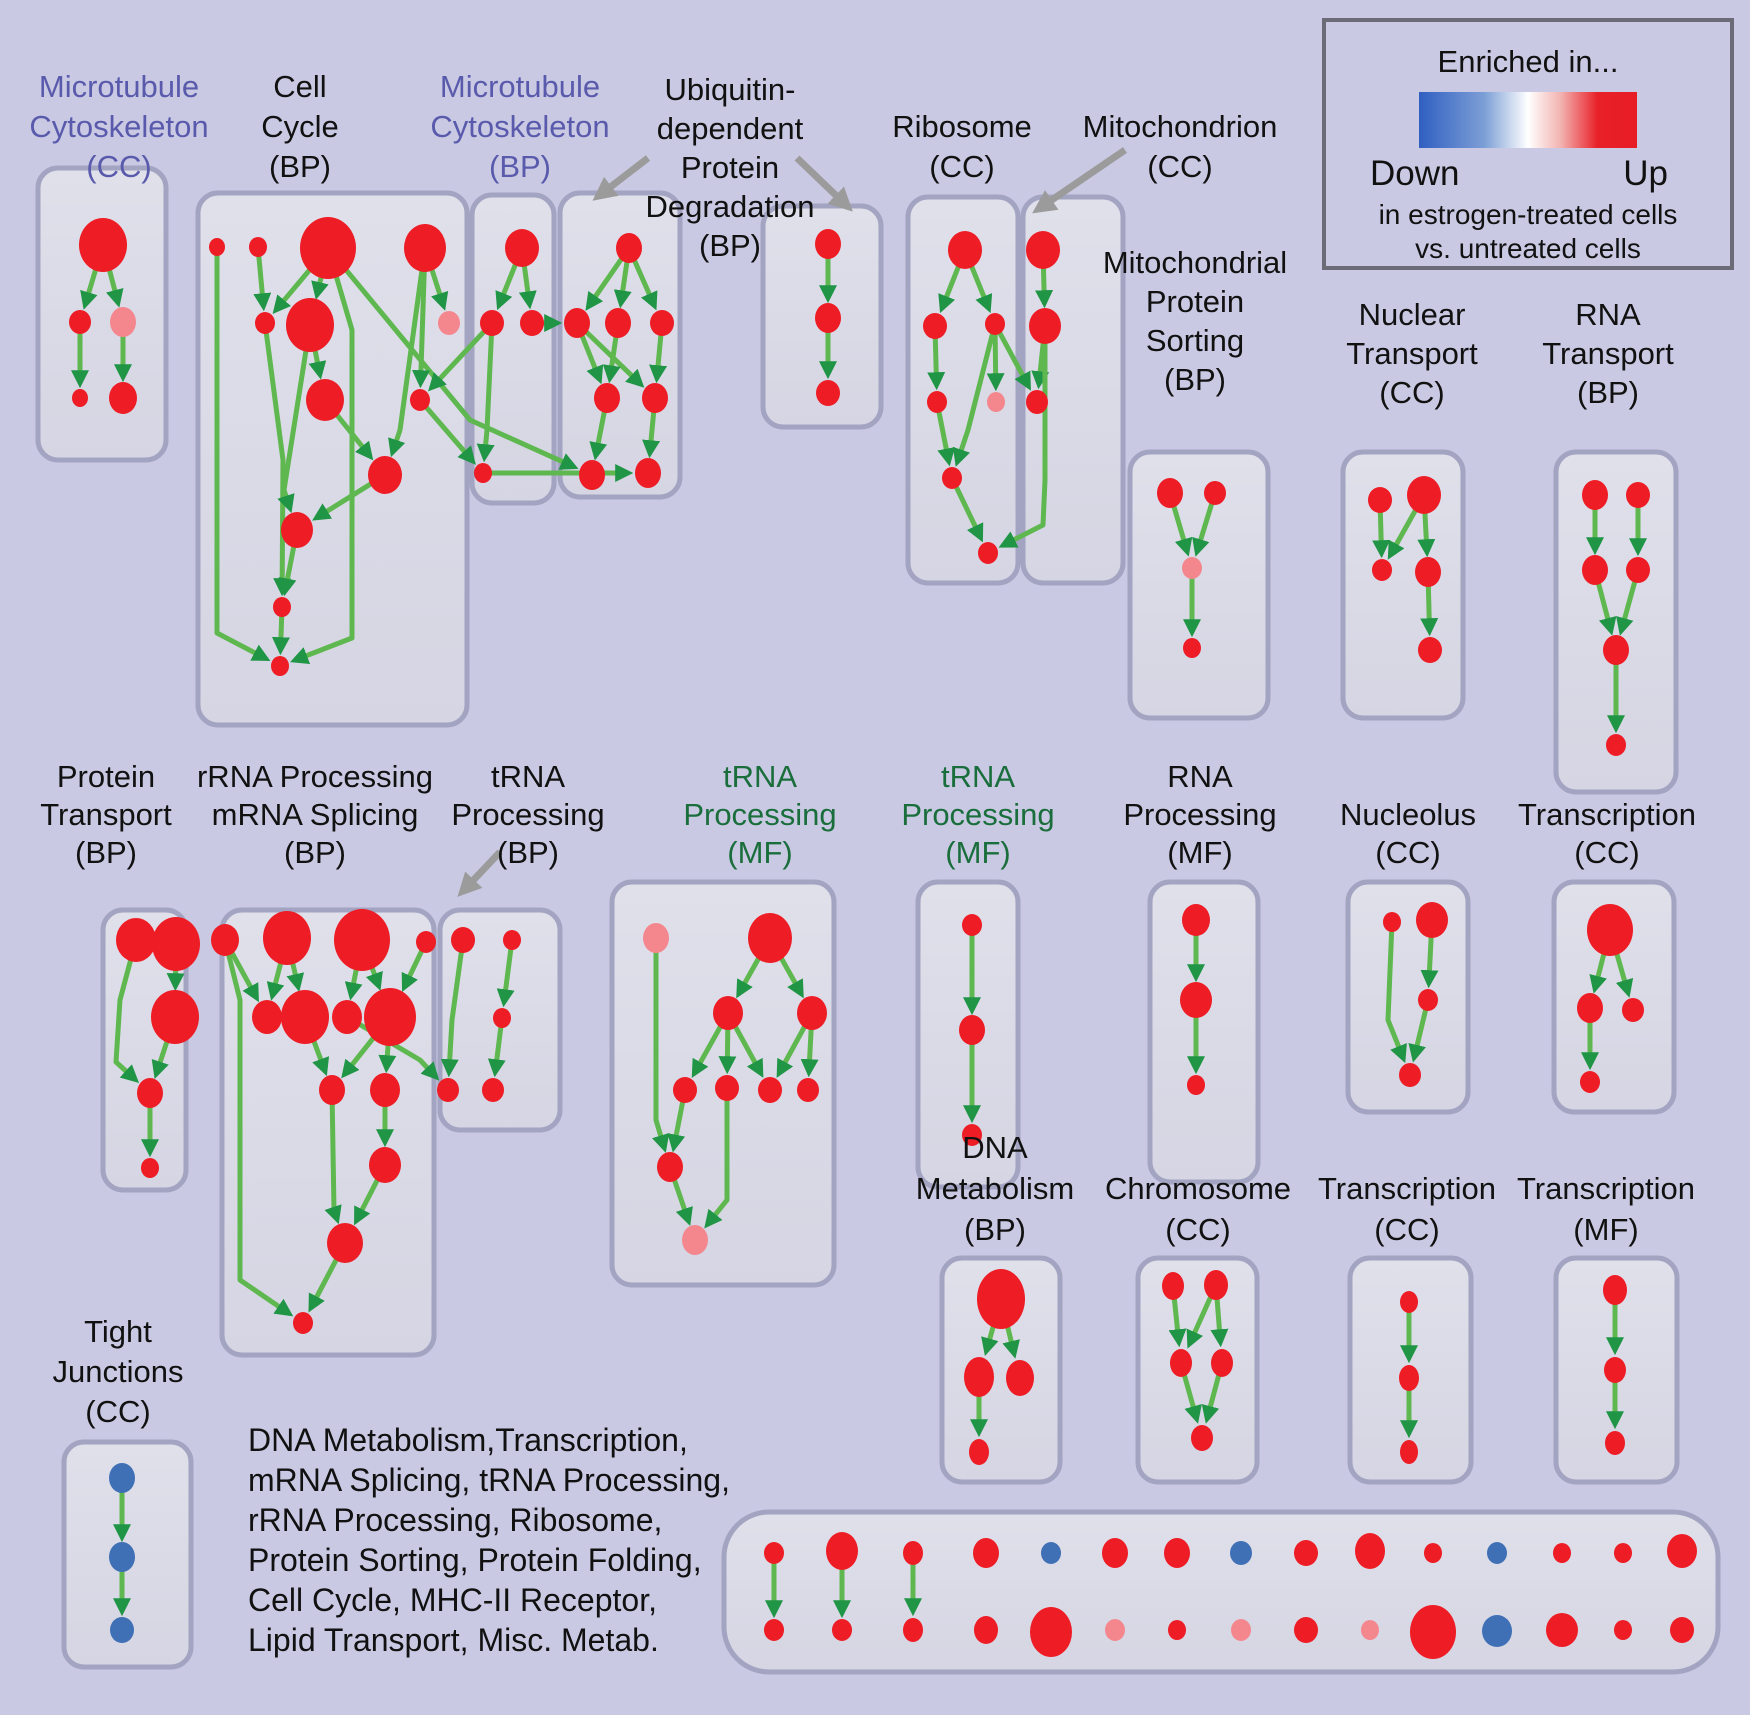  What do you see at coordinates (1623, 1630) in the screenshot?
I see `node-bb14-red` at bounding box center [1623, 1630].